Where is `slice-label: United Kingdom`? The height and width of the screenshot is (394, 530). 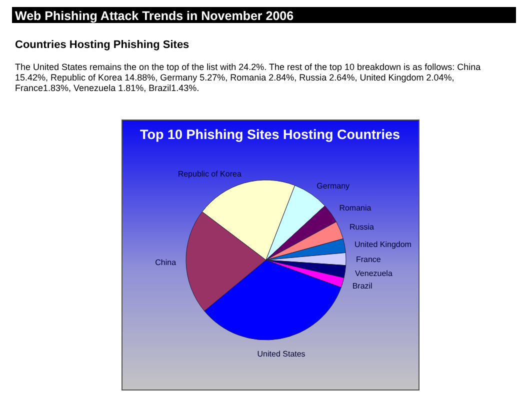
slice-label: United Kingdom is located at coordinates (383, 244).